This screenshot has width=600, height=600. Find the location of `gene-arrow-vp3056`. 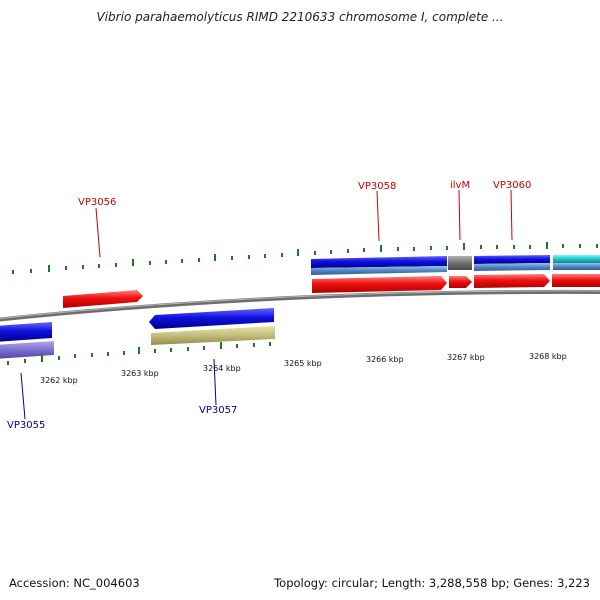

gene-arrow-vp3056 is located at coordinates (103, 299).